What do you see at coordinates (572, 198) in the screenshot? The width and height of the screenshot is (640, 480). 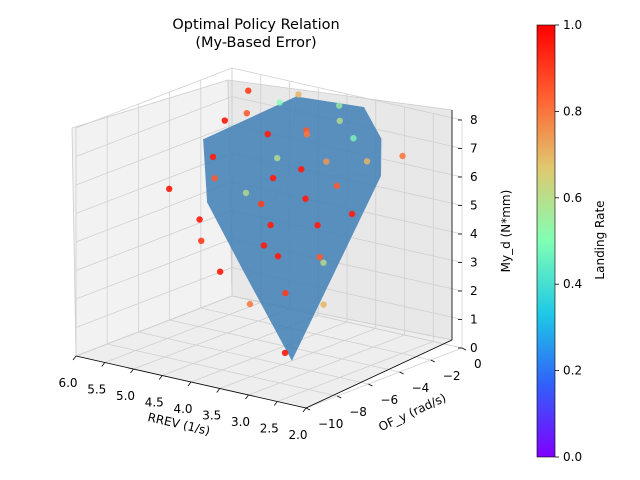 I see `colorbar-tick-label: 0.6` at bounding box center [572, 198].